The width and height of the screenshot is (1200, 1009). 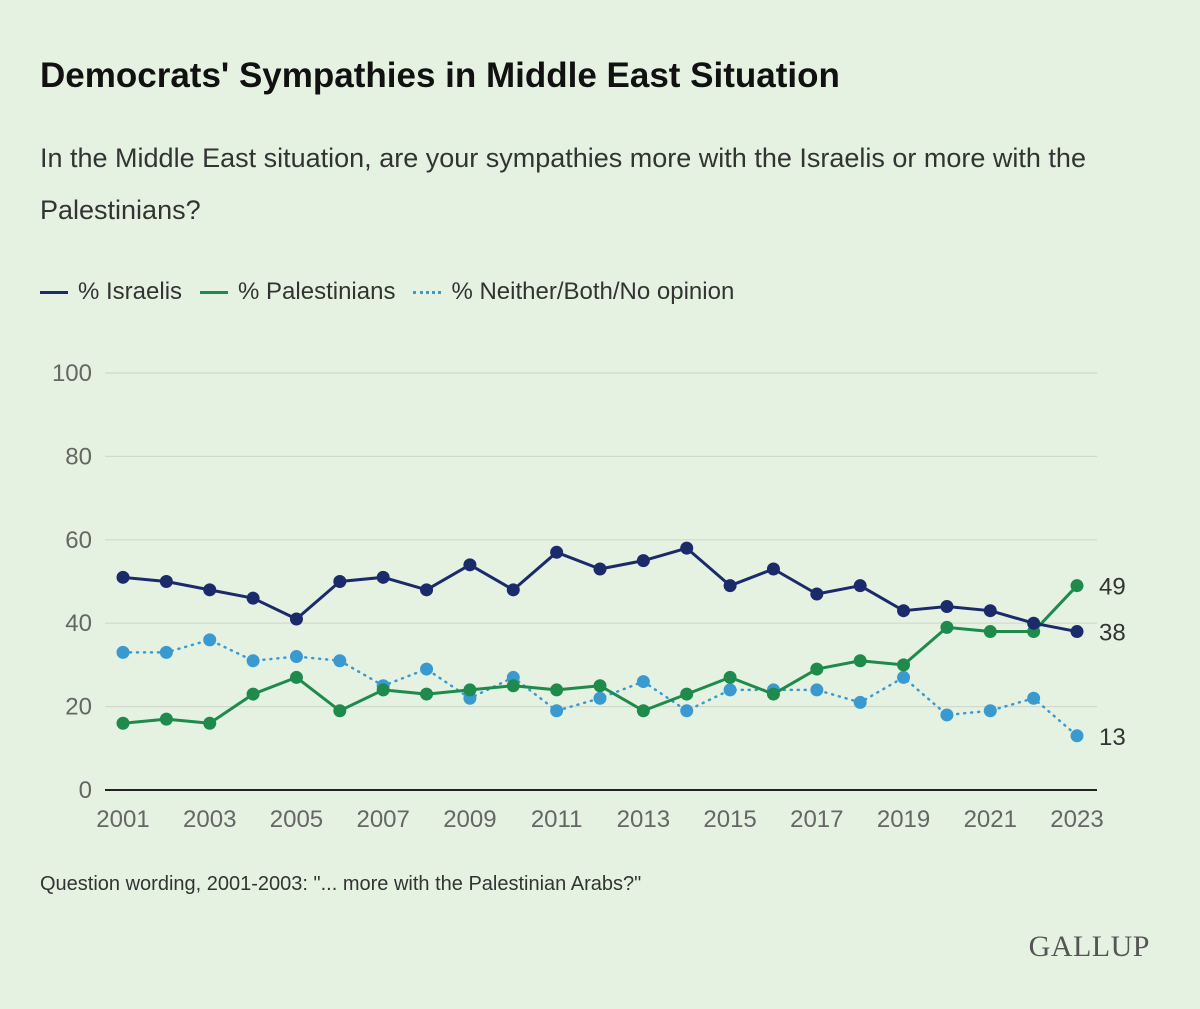 What do you see at coordinates (903, 819) in the screenshot?
I see `x-tick-label-2019: 2019` at bounding box center [903, 819].